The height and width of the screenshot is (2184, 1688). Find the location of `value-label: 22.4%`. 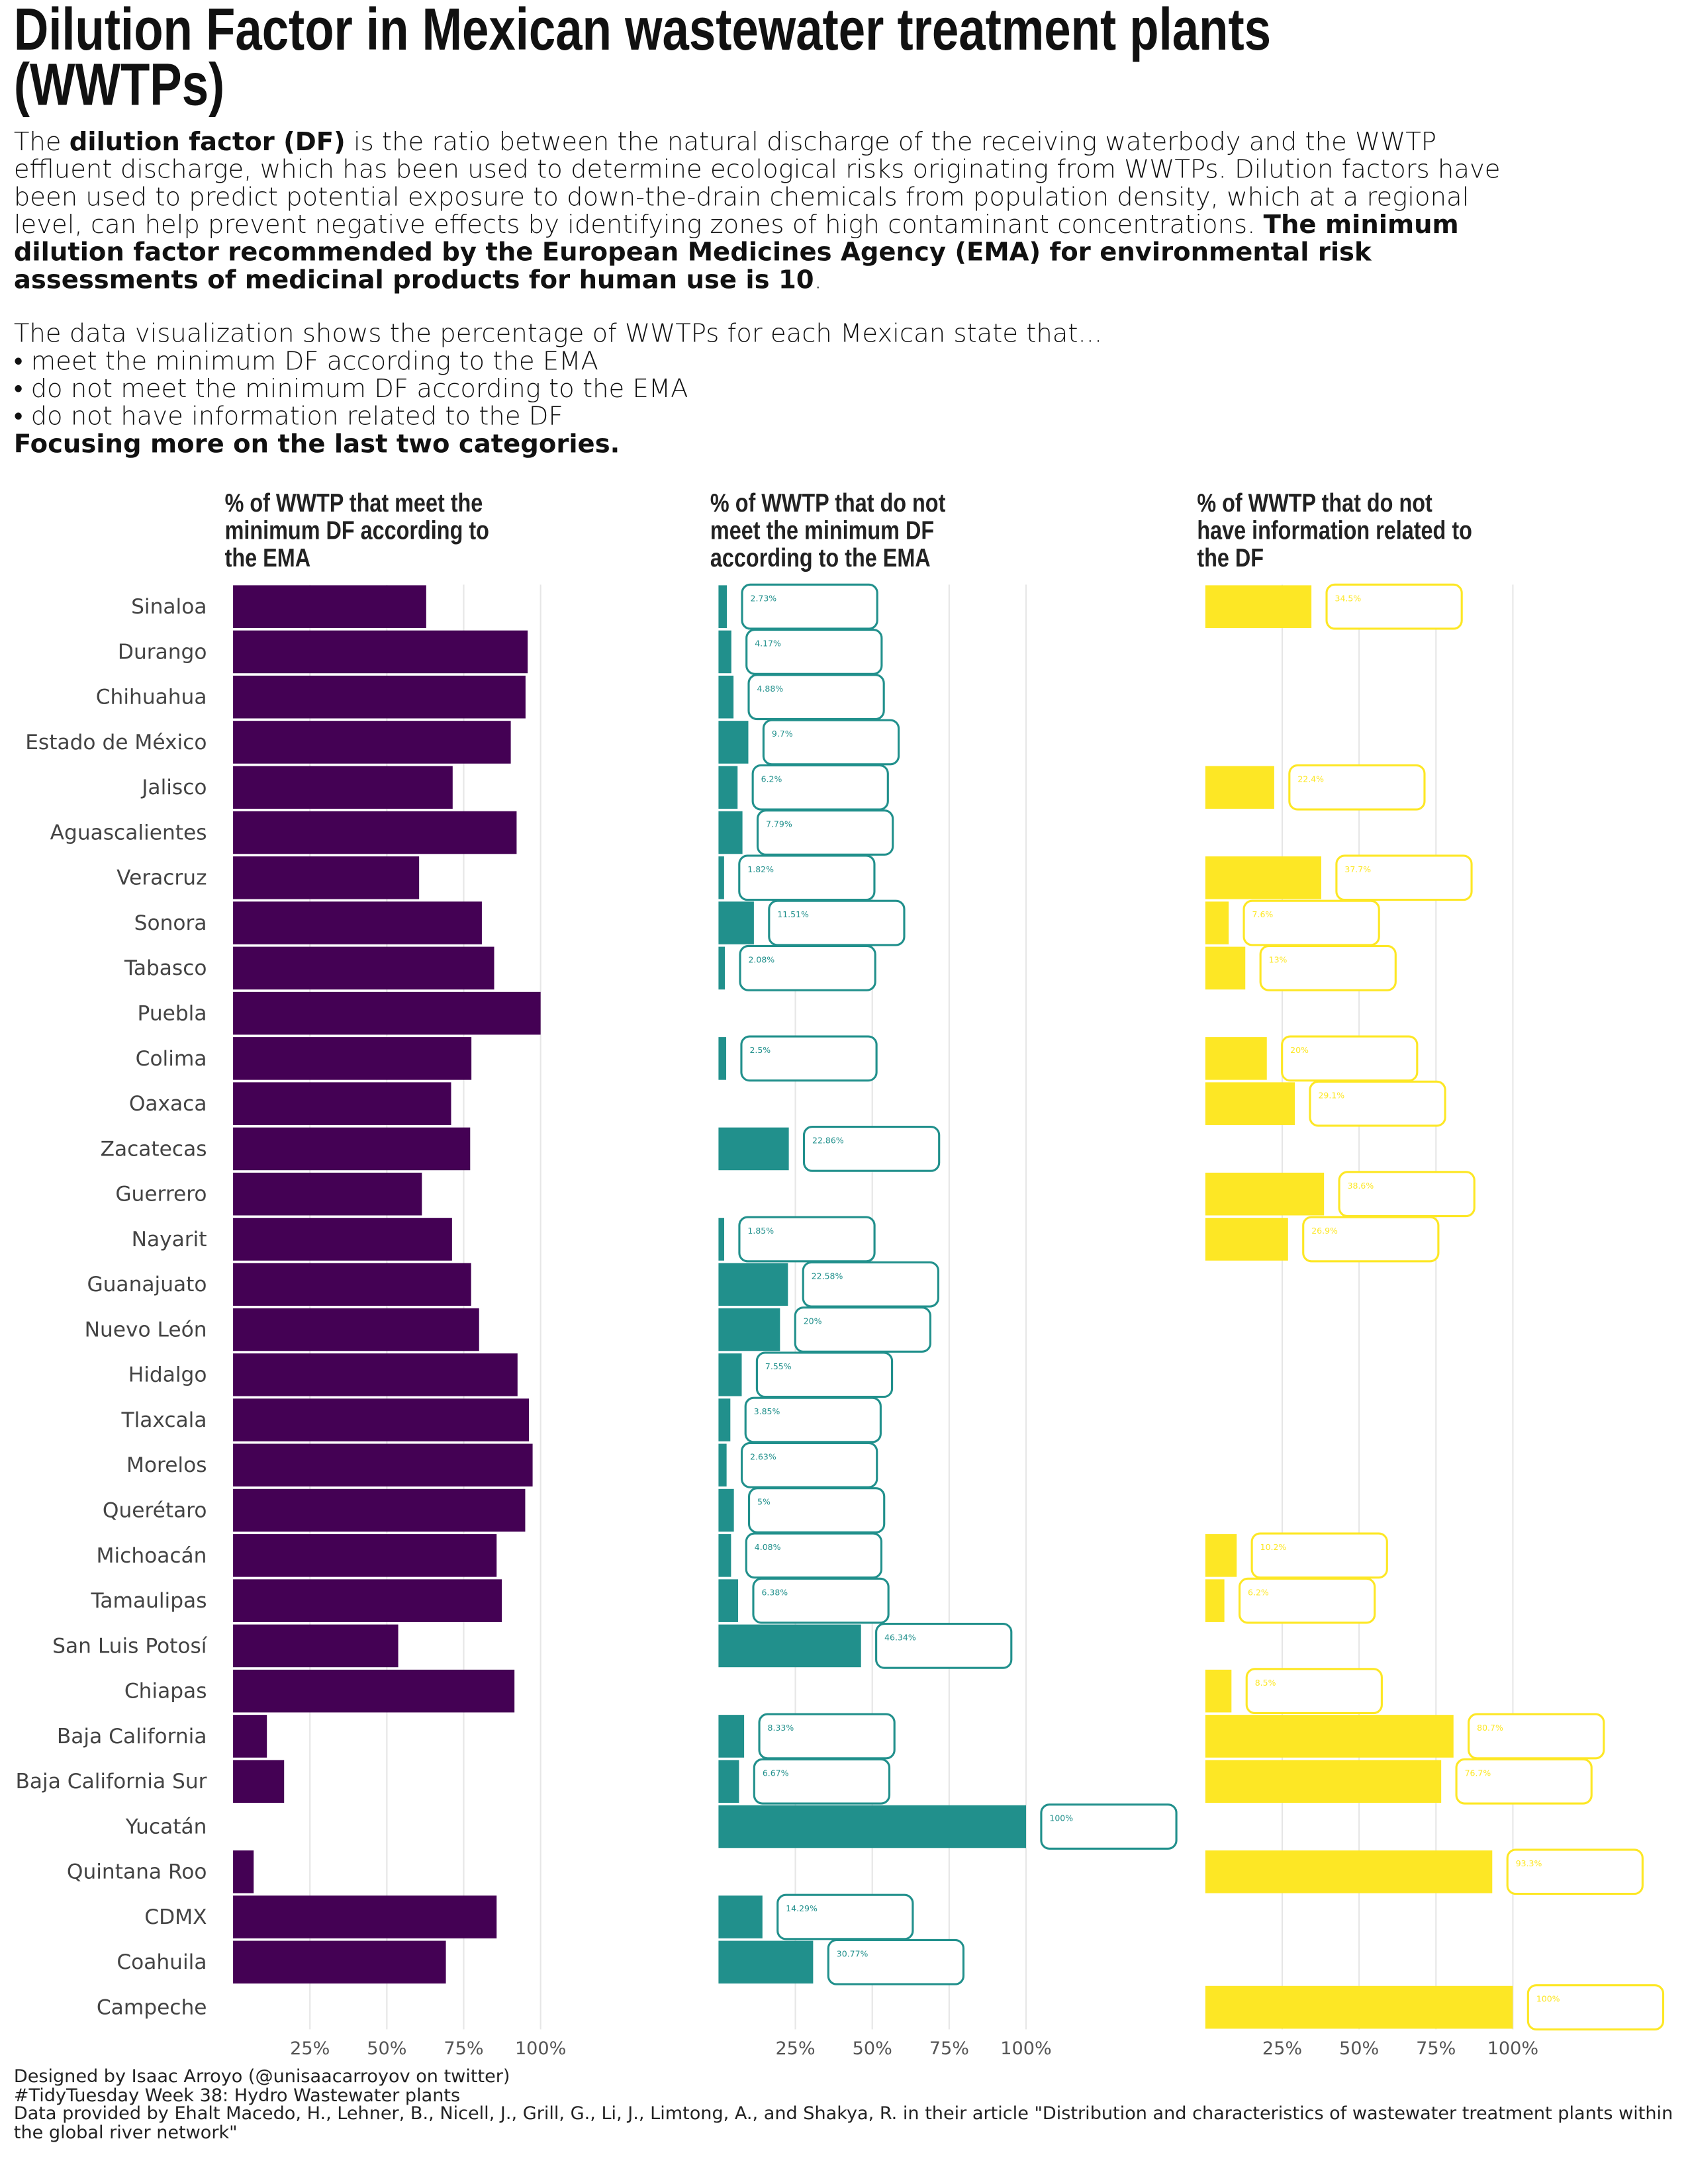

value-label: 22.4% is located at coordinates (1310, 779).